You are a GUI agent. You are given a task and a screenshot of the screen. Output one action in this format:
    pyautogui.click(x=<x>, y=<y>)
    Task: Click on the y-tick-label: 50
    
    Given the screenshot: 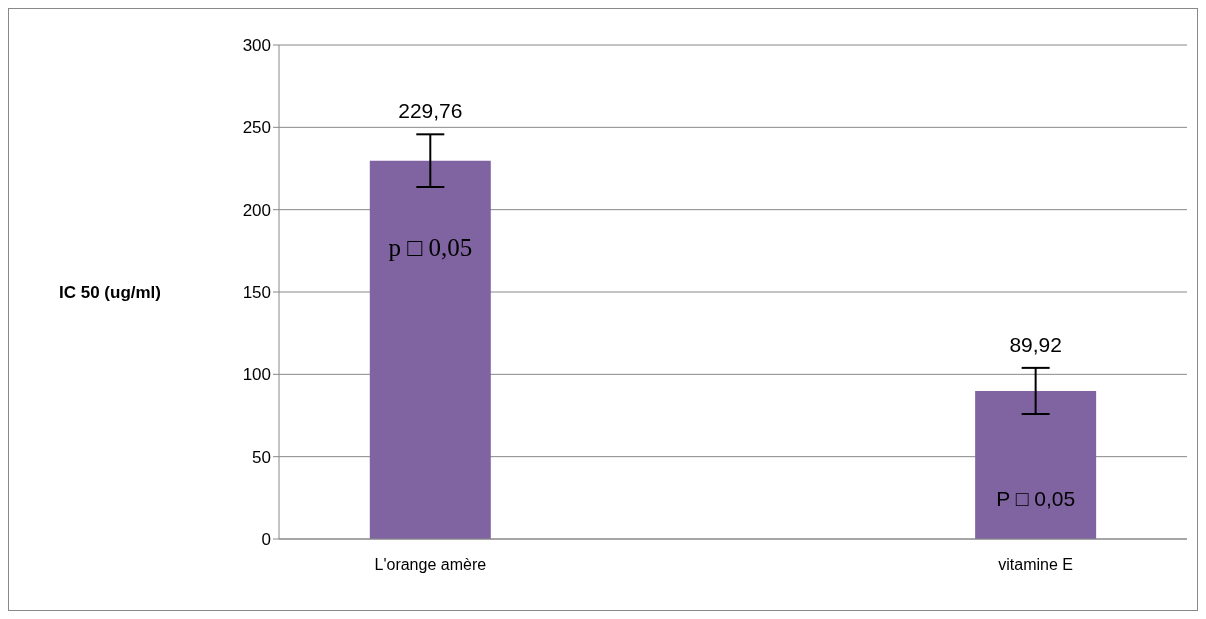 What is the action you would take?
    pyautogui.click(x=261, y=457)
    